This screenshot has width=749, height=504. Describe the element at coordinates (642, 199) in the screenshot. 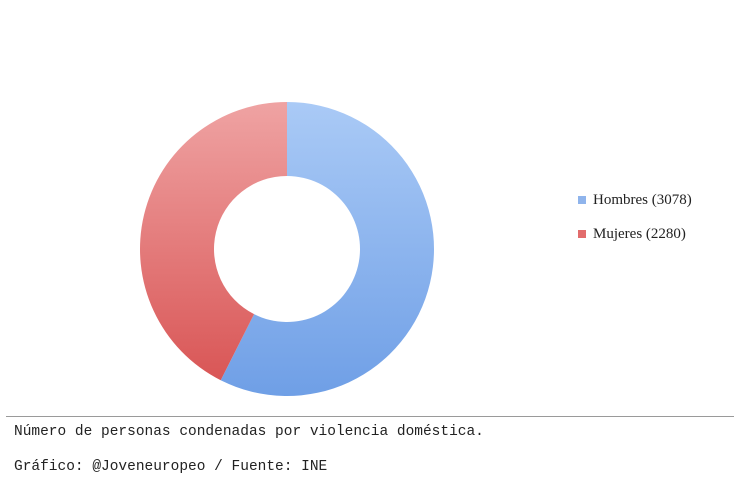

I see `legend-label-hombres: Hombres (3078)` at that location.